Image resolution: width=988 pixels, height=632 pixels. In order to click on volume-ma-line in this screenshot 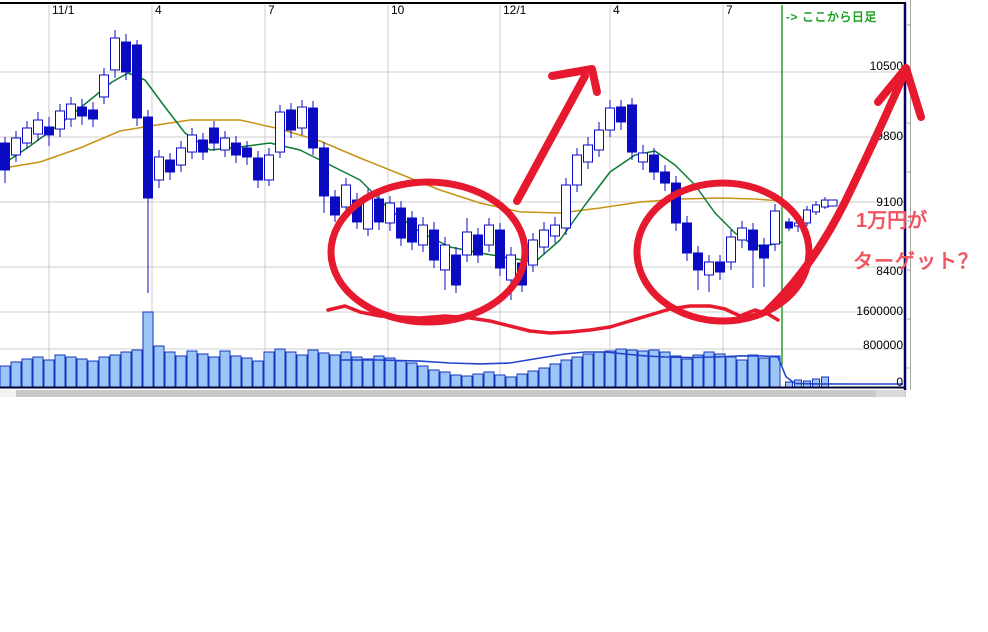, I will do `click(621, 368)`.